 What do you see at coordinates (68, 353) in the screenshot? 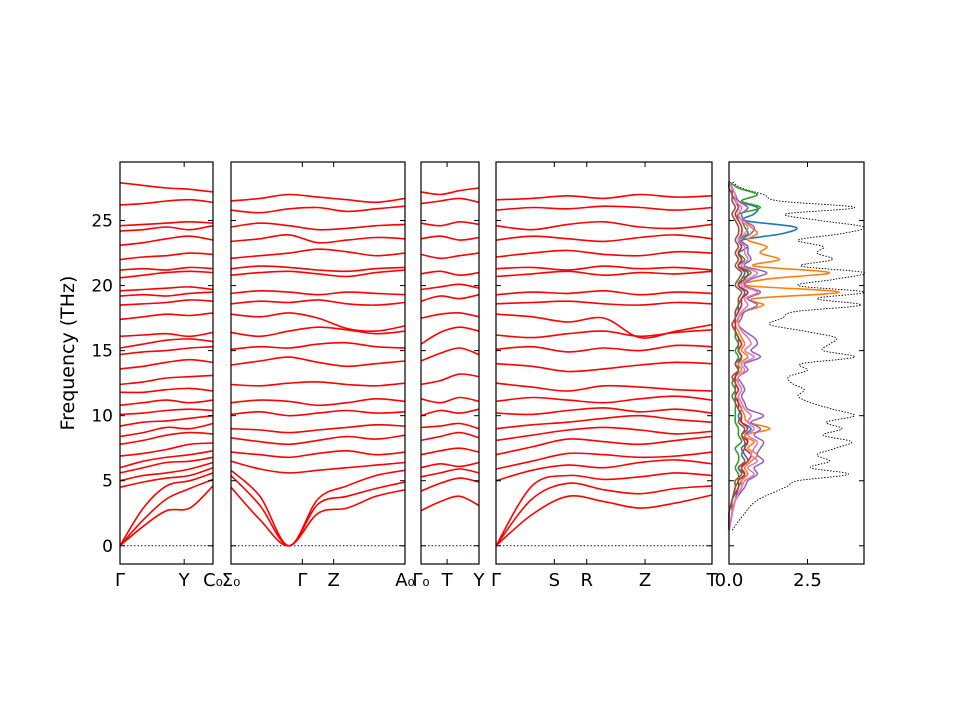
I see `y-axis-label: Frequency (THz)` at bounding box center [68, 353].